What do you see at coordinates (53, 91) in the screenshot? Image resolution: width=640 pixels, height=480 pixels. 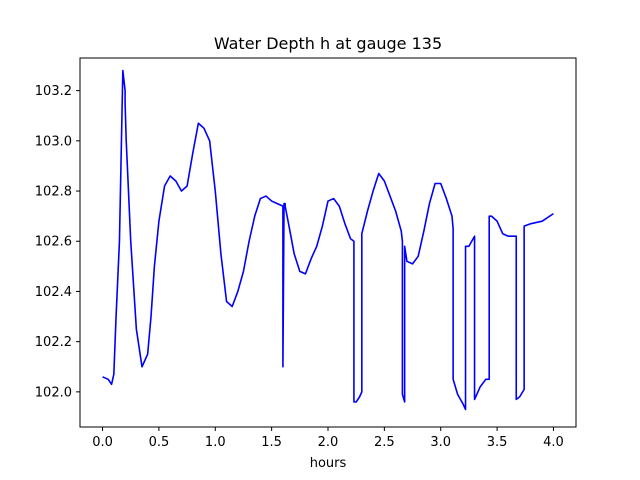 I see `y-tick-label: 103.2` at bounding box center [53, 91].